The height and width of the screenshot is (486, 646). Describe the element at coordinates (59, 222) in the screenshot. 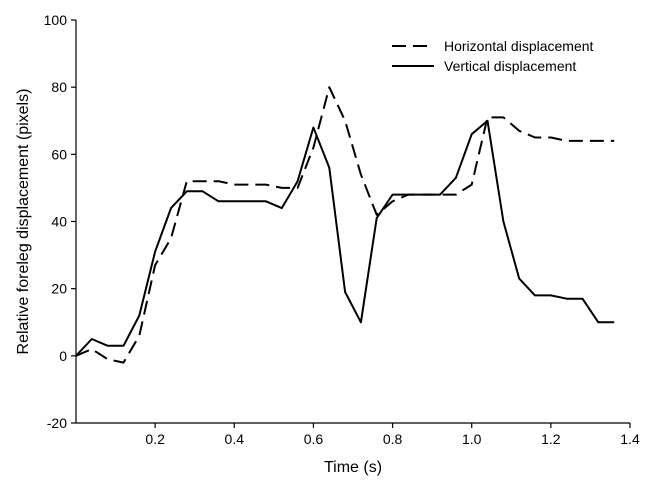

I see `y-tick-label: 40` at that location.